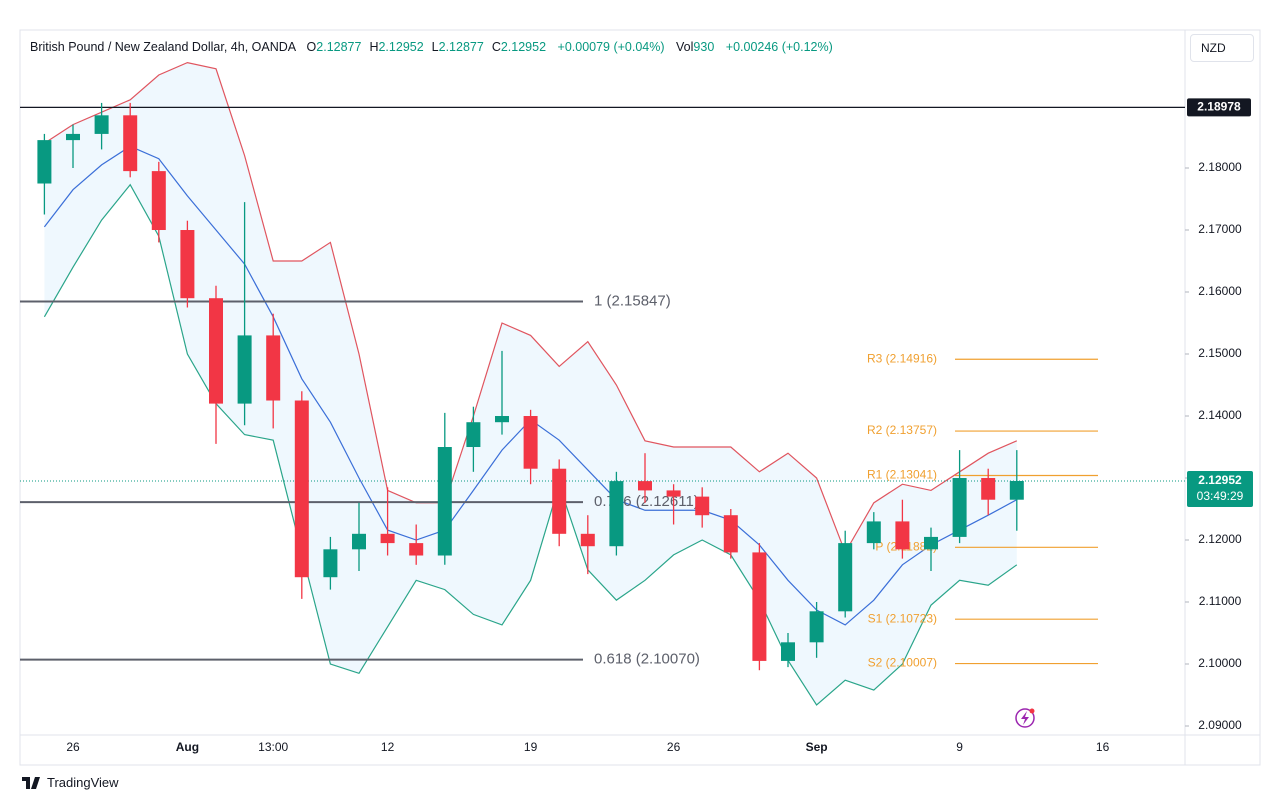 This screenshot has width=1280, height=803. Describe the element at coordinates (1220, 353) in the screenshot. I see `y-tick-label: 2.15000` at that location.